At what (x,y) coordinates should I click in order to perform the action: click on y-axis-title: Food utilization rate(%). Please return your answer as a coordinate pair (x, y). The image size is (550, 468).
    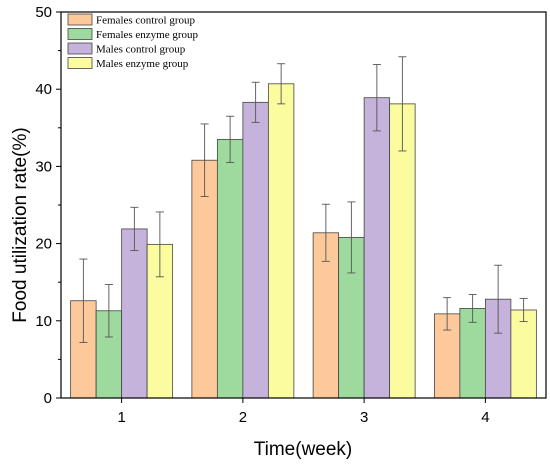
    Looking at the image, I should click on (20, 224).